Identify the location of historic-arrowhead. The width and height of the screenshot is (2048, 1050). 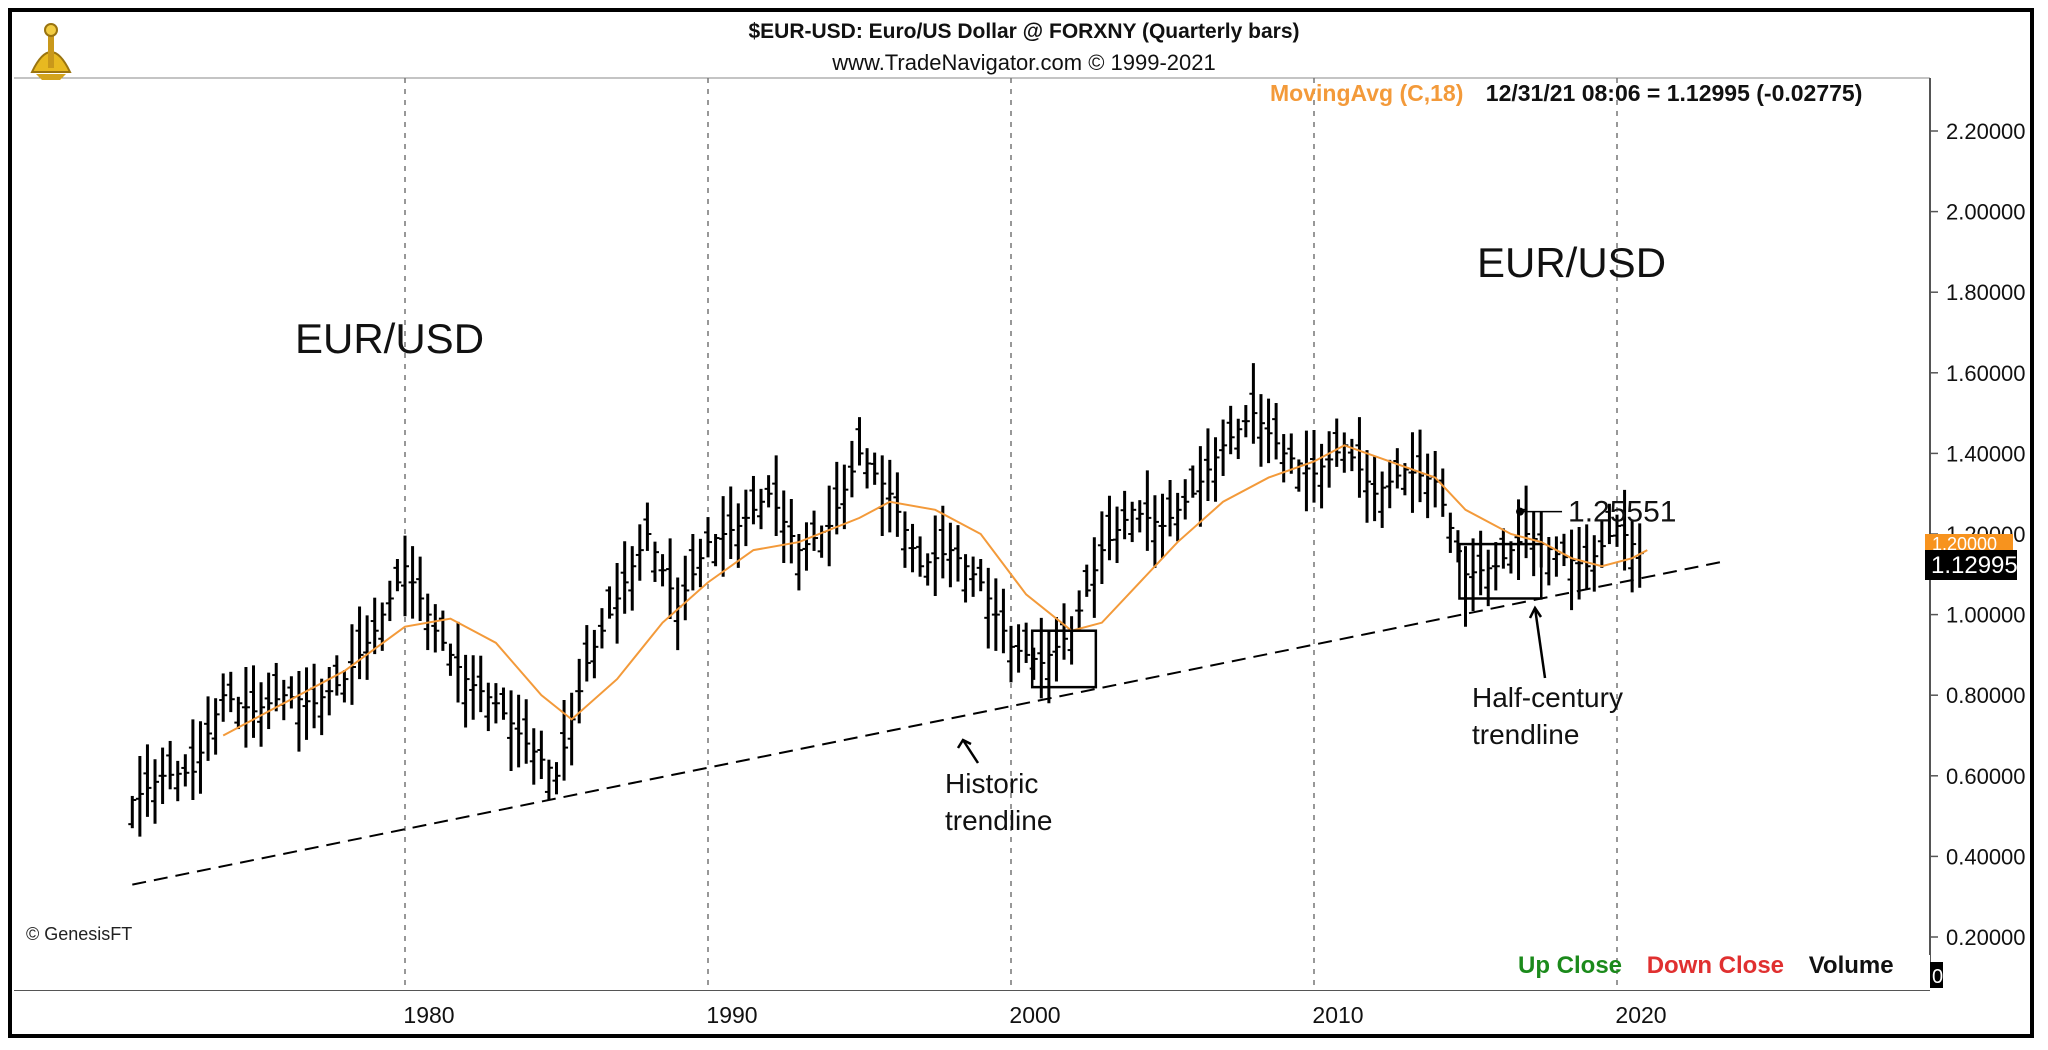
(964, 743).